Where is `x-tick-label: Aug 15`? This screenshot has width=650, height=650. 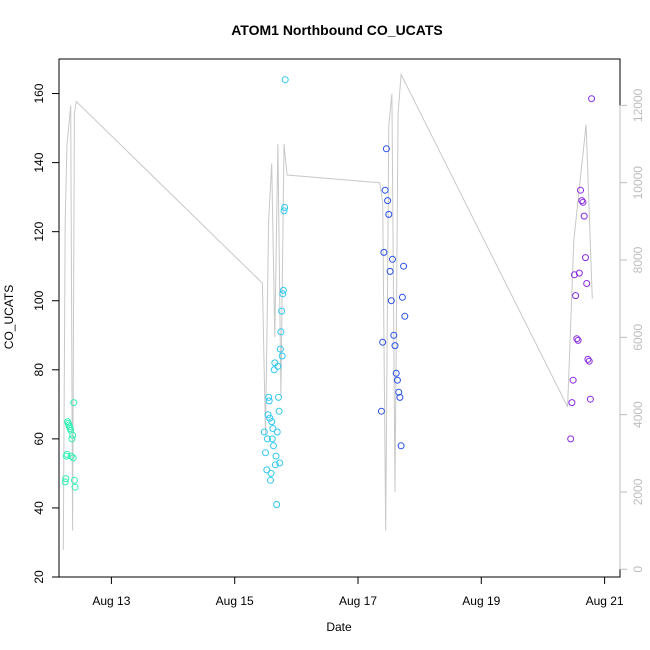 x-tick-label: Aug 15 is located at coordinates (235, 601).